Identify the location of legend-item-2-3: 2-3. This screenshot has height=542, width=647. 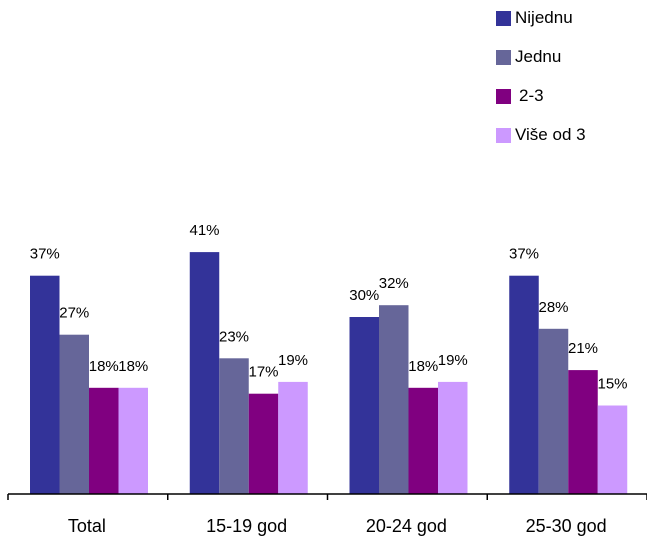
(541, 103).